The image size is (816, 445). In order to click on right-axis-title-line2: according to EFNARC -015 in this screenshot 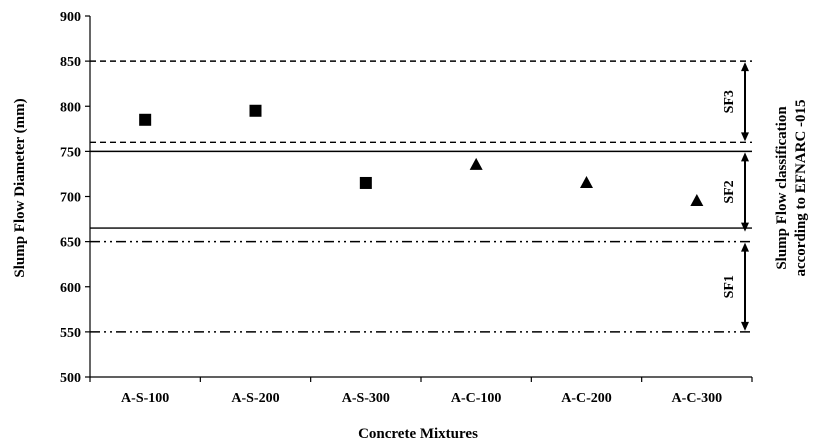, I will do `click(801, 187)`.